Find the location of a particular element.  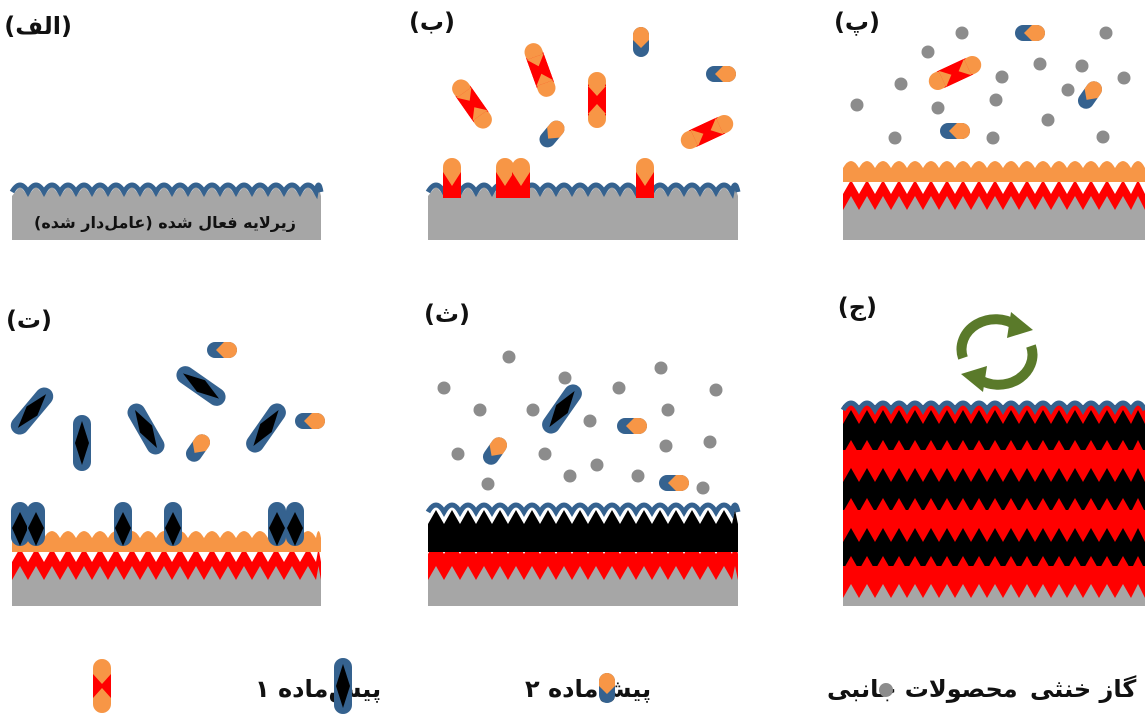

legend-byproducts-label: محصولات جانبی is located at coordinates (922, 689).